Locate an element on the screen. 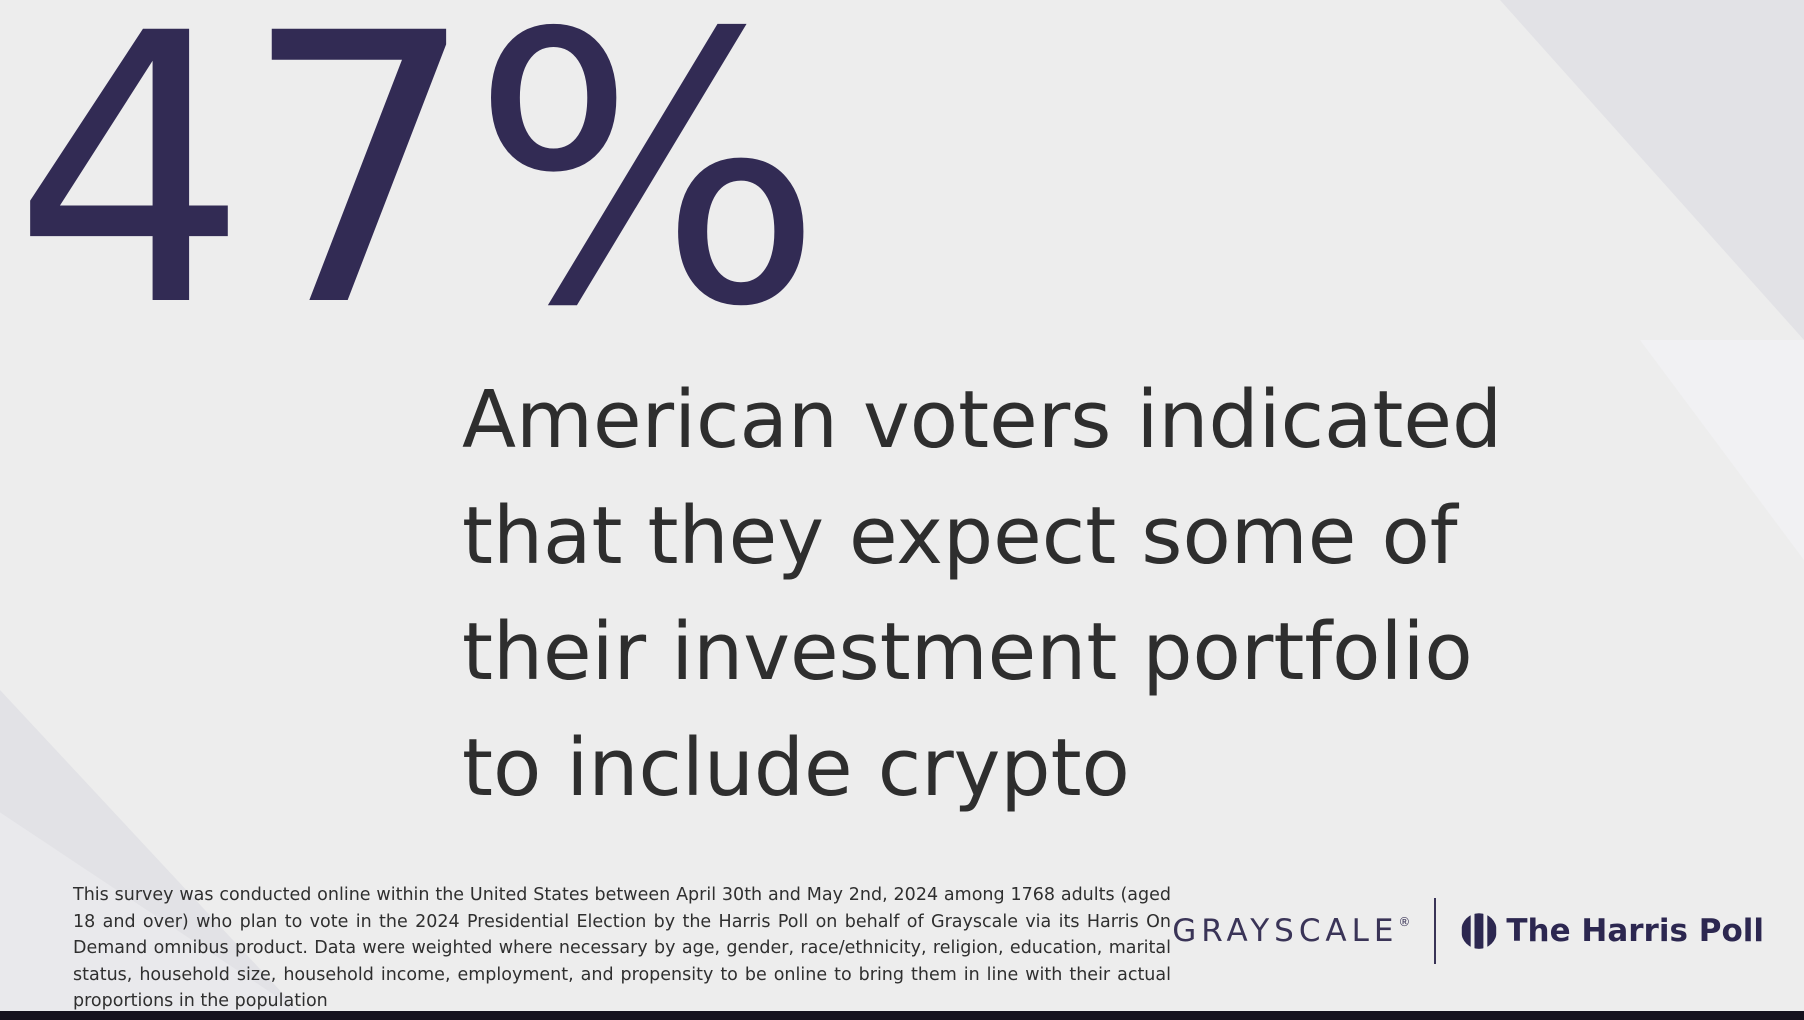  logo-row: GRAYSCALE ® The Harris Poll is located at coordinates (1468, 931).